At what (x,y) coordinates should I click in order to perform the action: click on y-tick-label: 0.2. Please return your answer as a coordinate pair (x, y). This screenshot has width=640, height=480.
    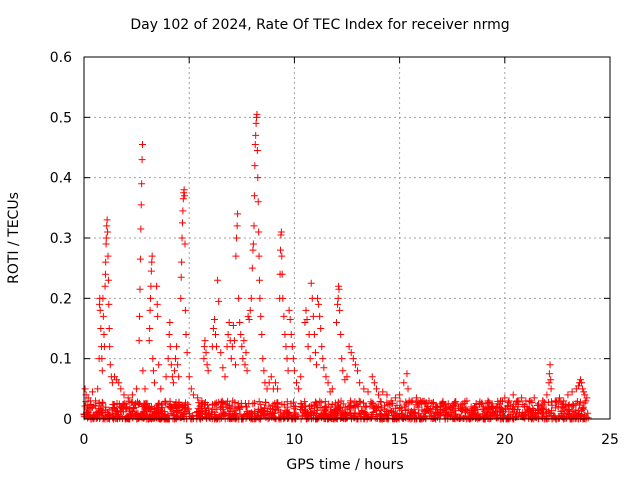
    Looking at the image, I should click on (61, 299).